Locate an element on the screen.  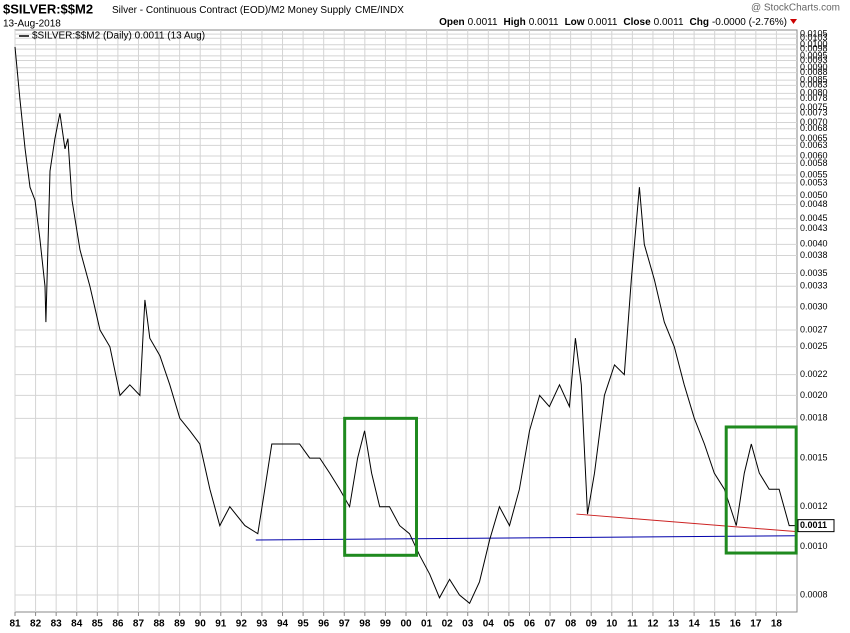
x-tick-label: 00 is located at coordinates (406, 624).